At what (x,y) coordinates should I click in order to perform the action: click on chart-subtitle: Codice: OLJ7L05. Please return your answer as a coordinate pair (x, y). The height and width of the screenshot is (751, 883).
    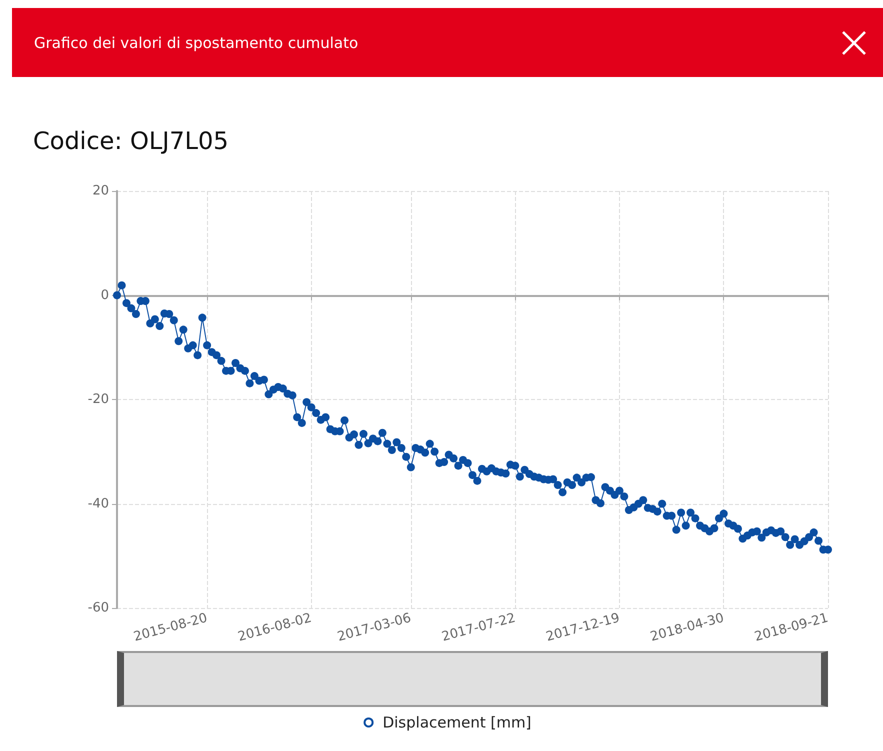
    Looking at the image, I should click on (131, 141).